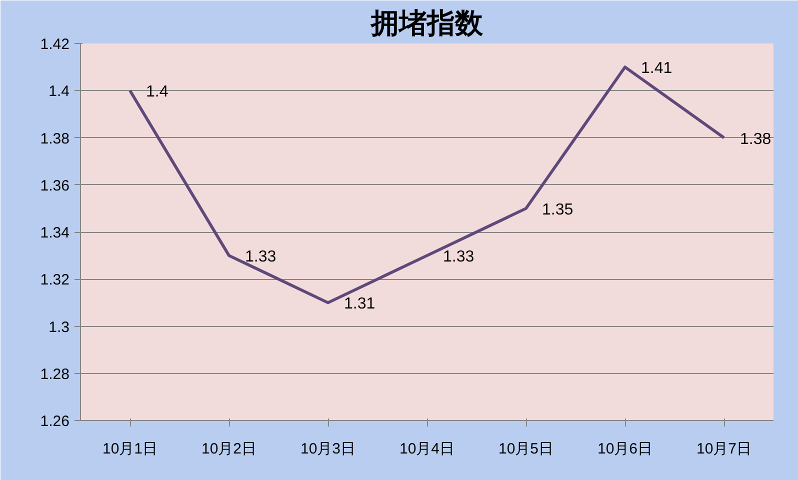 The image size is (798, 480). Describe the element at coordinates (59, 327) in the screenshot. I see `y-tick-label: 1.3` at that location.